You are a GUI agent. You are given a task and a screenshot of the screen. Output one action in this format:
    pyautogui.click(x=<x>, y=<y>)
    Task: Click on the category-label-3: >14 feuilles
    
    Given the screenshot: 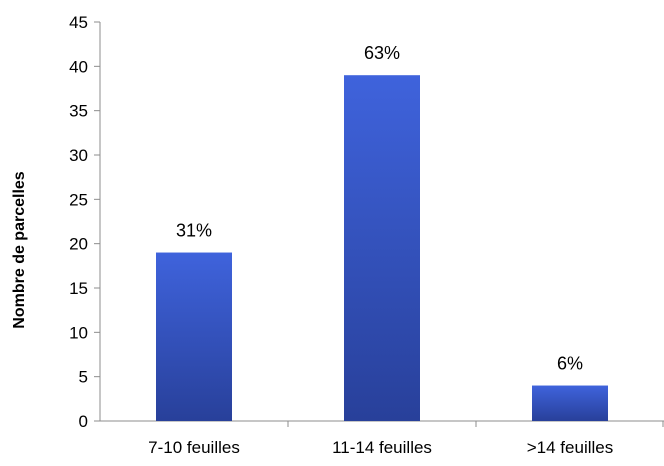 What is the action you would take?
    pyautogui.click(x=570, y=447)
    